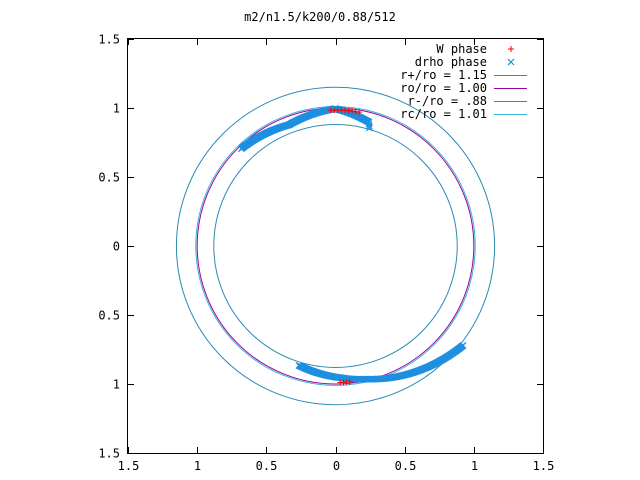 This screenshot has height=480, width=640. I want to click on legend-label: W phase, so click(461, 49).